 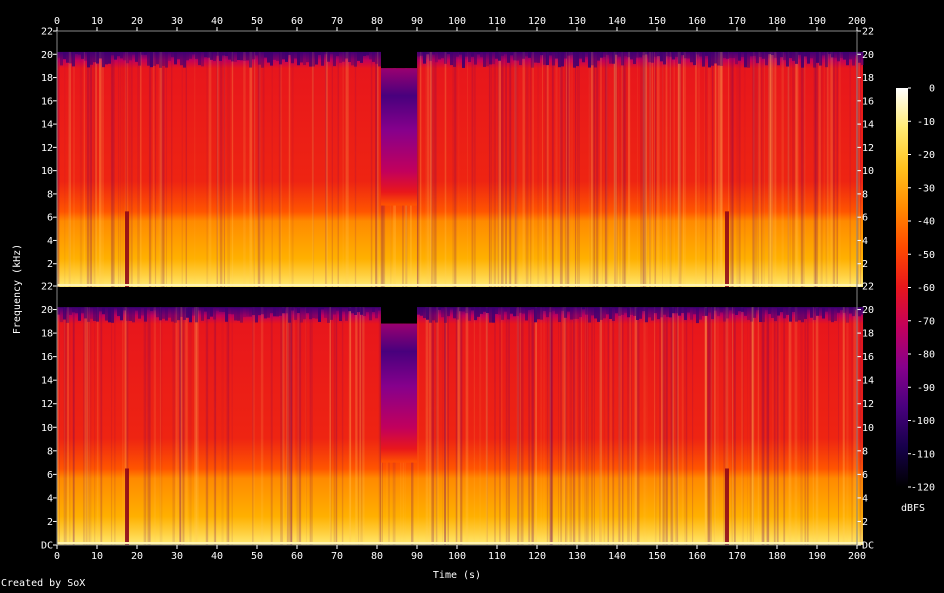 What do you see at coordinates (737, 556) in the screenshot?
I see `x-tick-label-bottom: 170` at bounding box center [737, 556].